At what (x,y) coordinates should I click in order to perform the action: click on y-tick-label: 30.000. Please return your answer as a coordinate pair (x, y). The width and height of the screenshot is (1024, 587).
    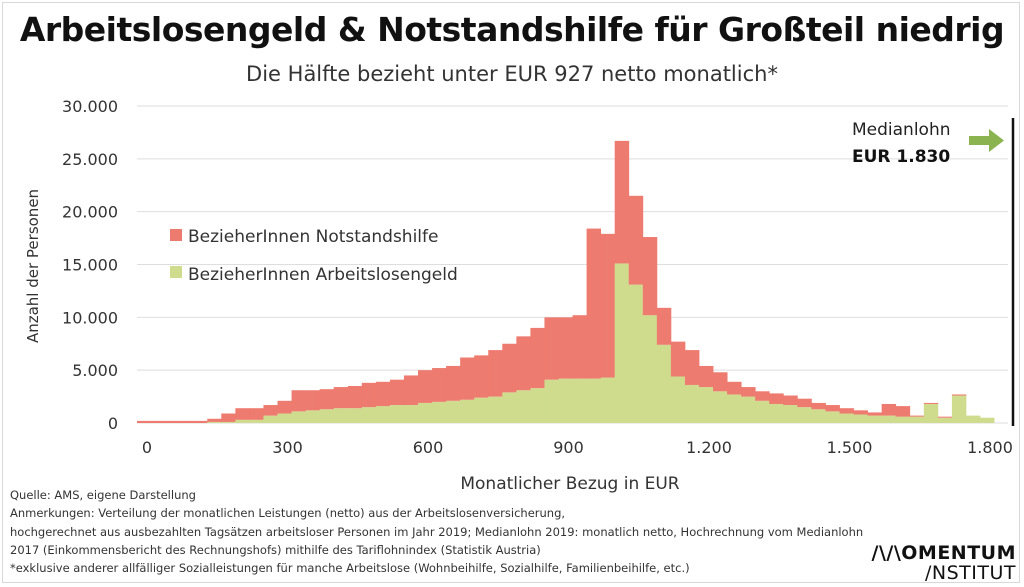
    Looking at the image, I should click on (90, 106).